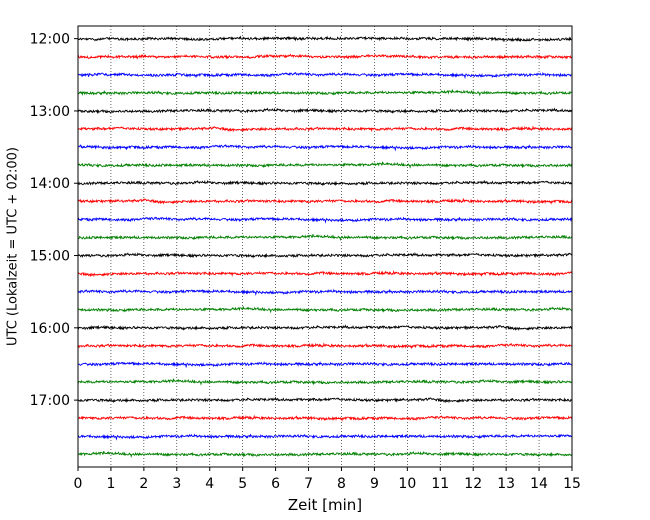 This screenshot has height=520, width=650. I want to click on y-axis-label: UTC (Lokalzeit = UTC + 02:00), so click(13, 246).